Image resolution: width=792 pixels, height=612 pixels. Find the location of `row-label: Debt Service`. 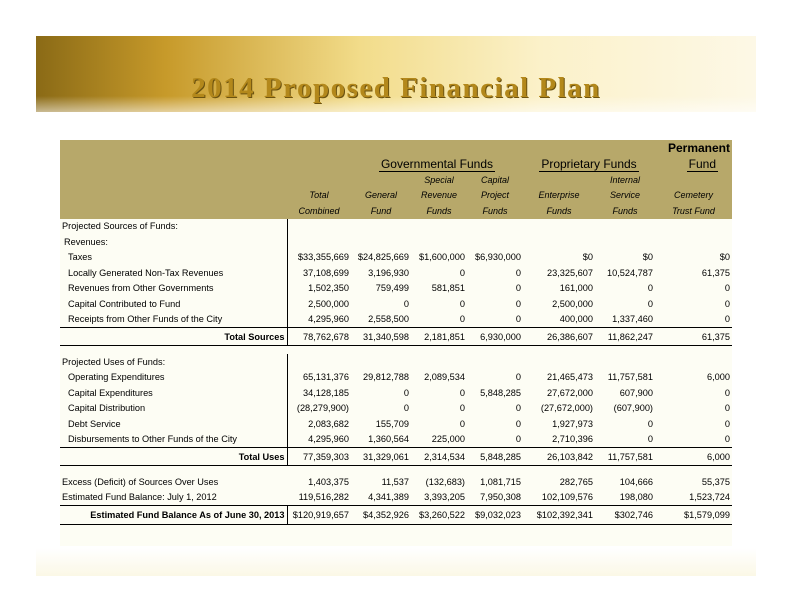

row-label: Debt Service is located at coordinates (174, 424).